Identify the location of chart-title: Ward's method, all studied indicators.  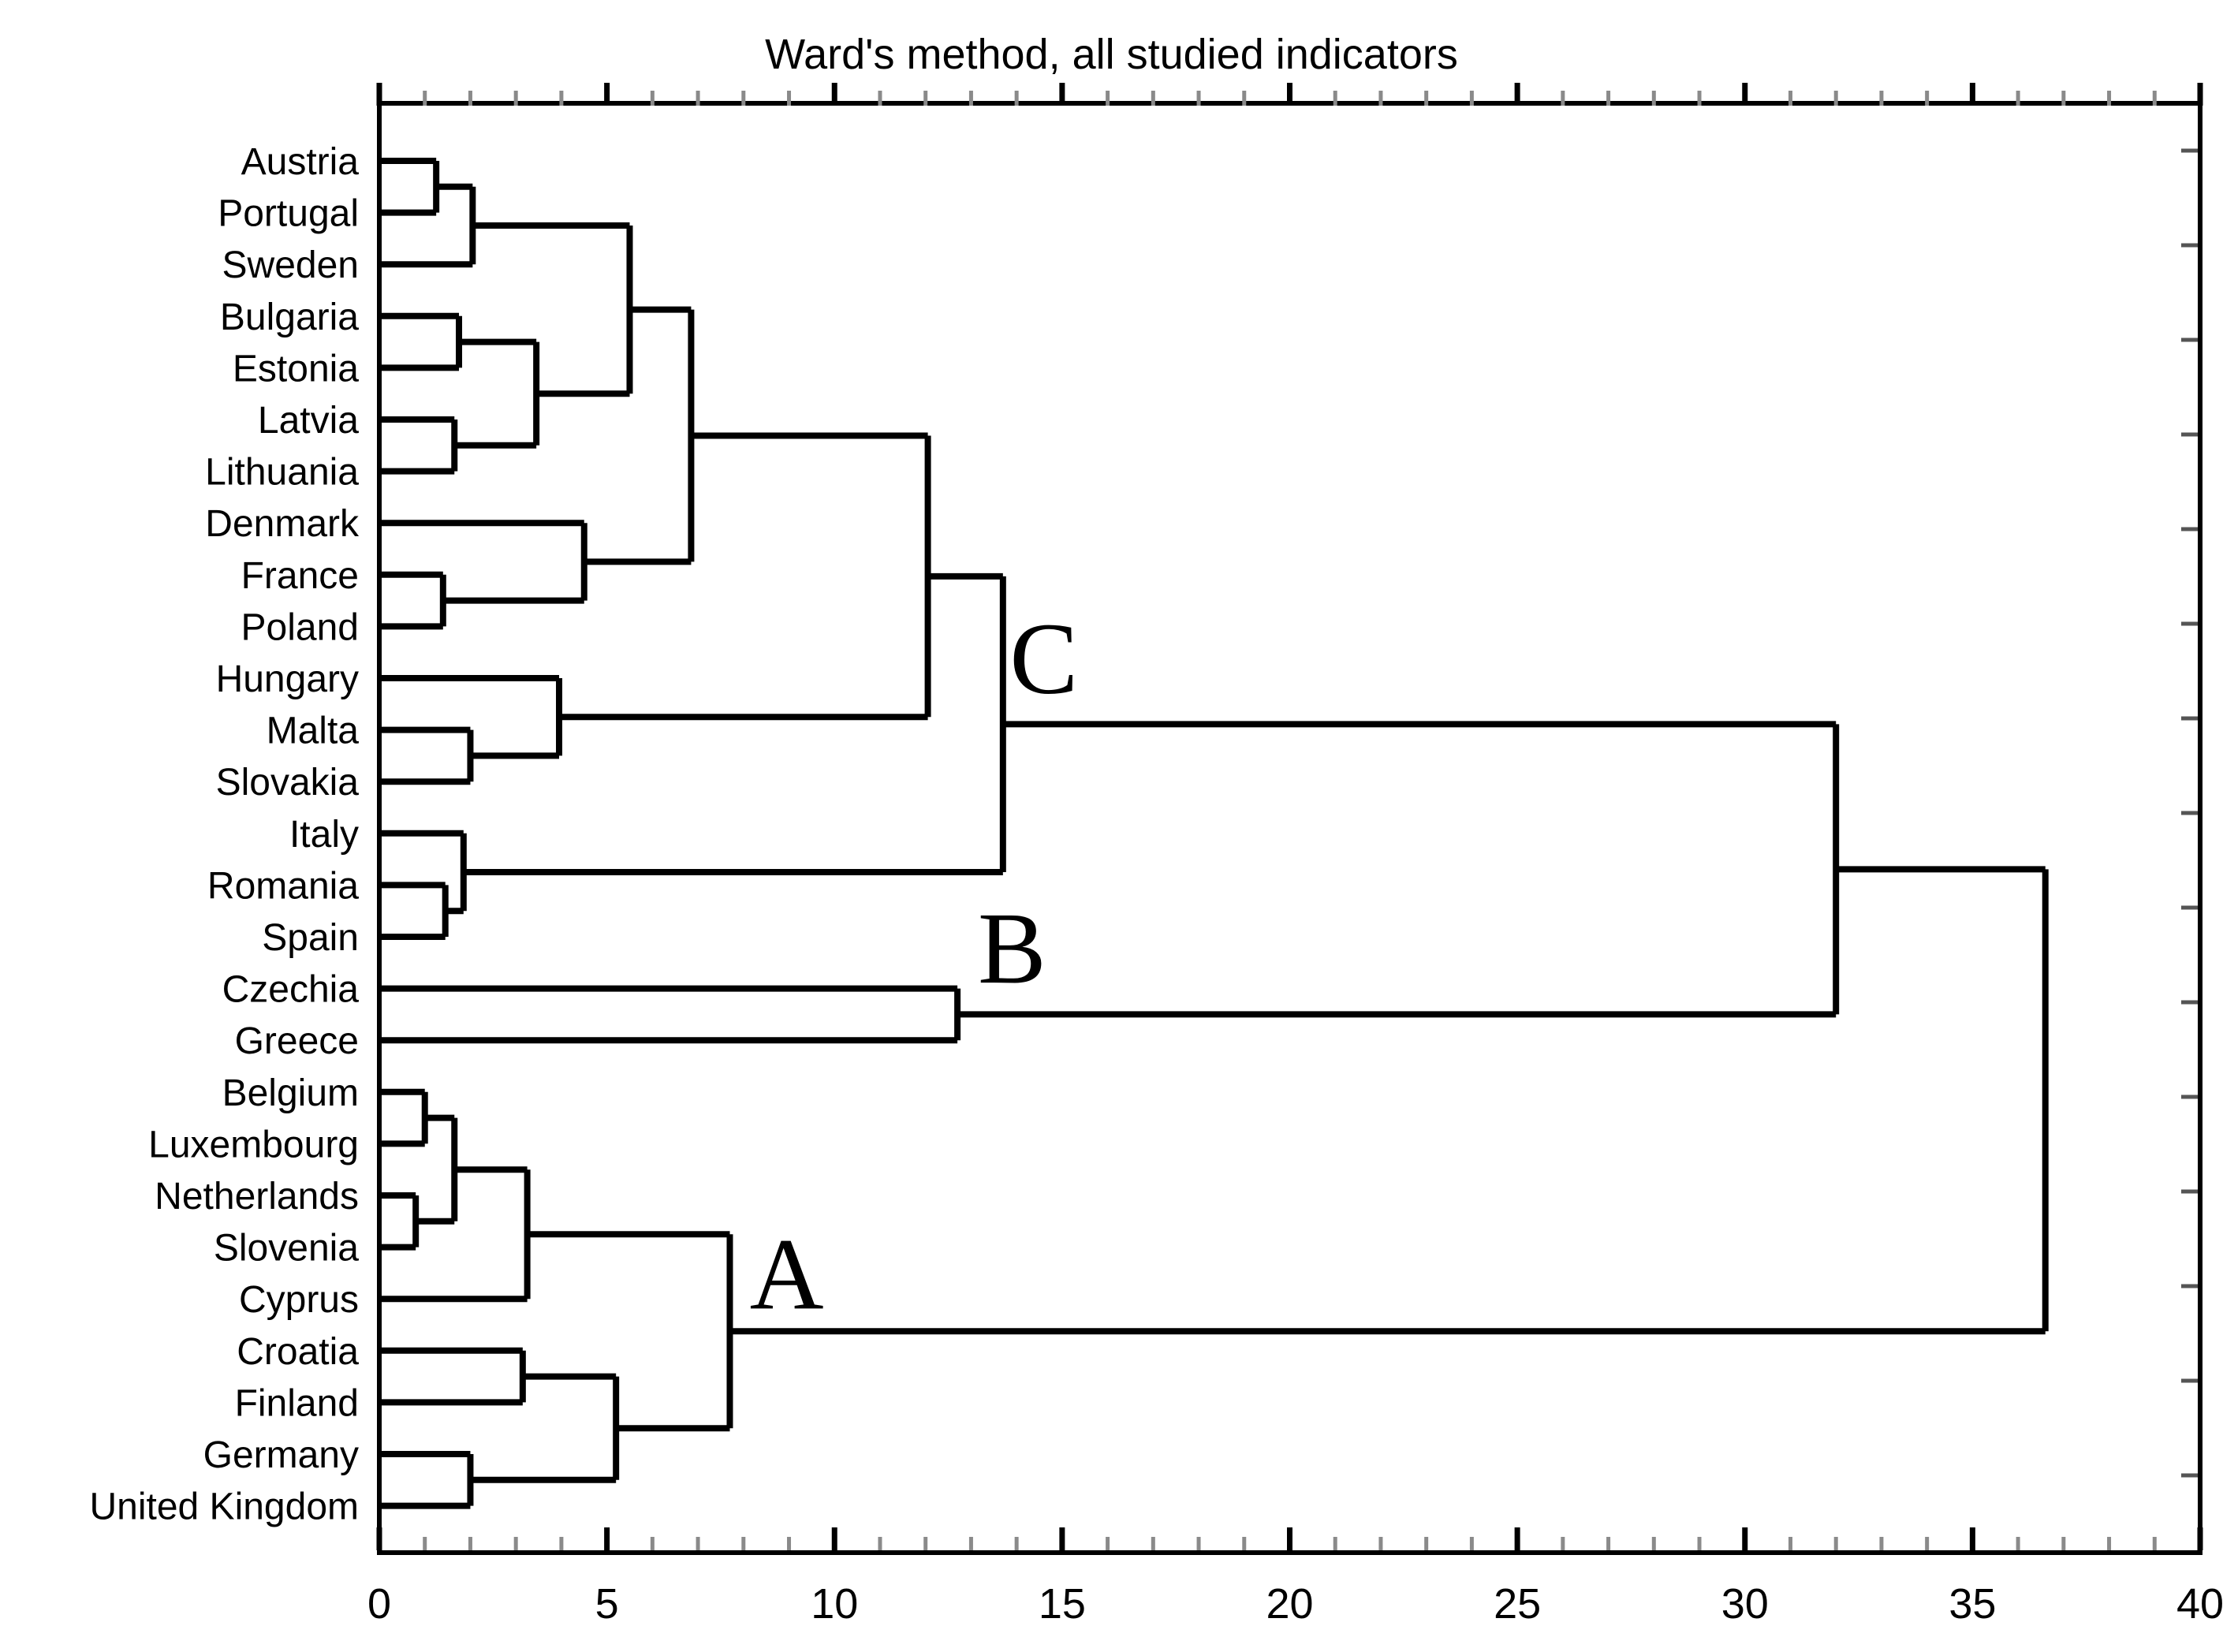
(1111, 54).